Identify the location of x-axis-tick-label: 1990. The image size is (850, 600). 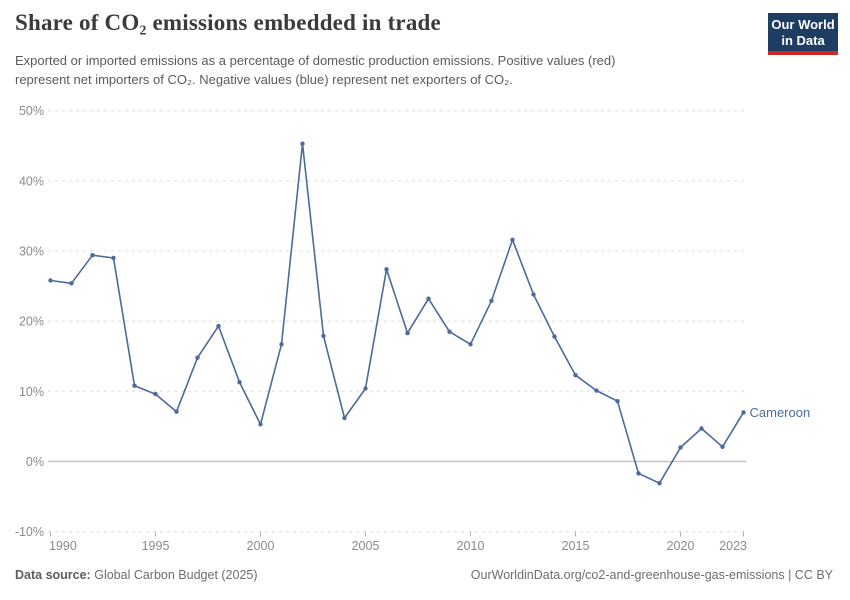
(63, 546).